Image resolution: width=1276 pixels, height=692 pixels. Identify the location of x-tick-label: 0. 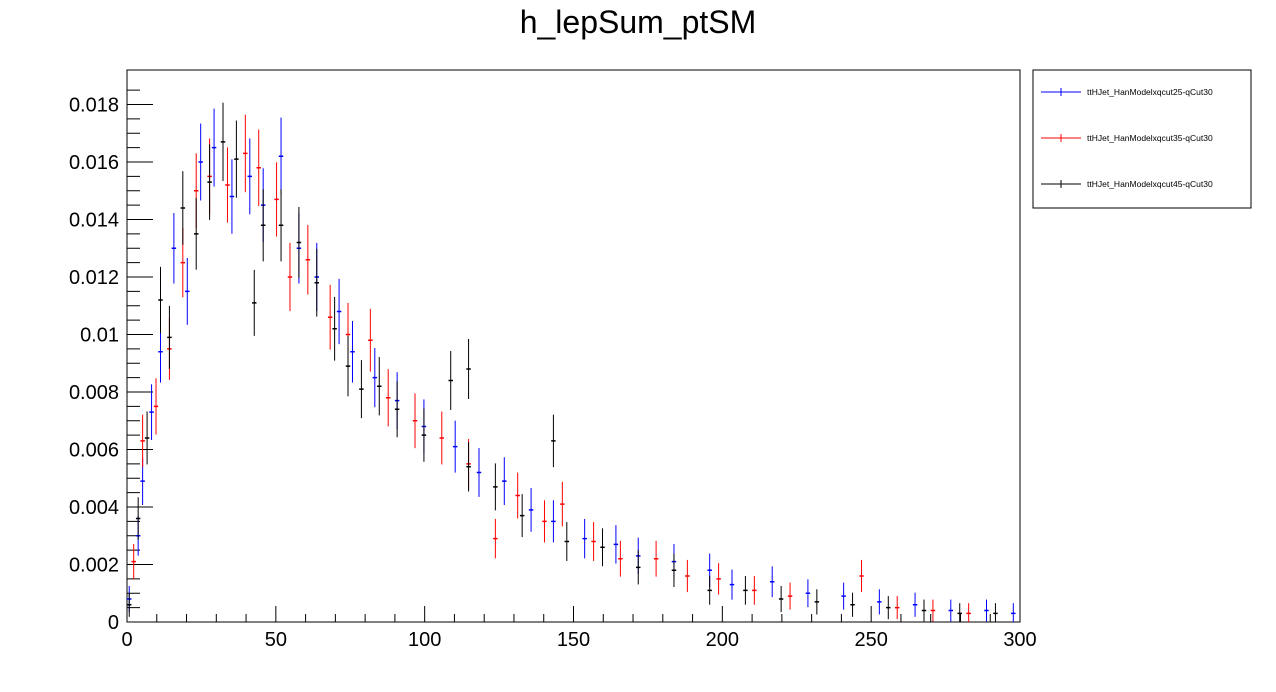
(126, 640).